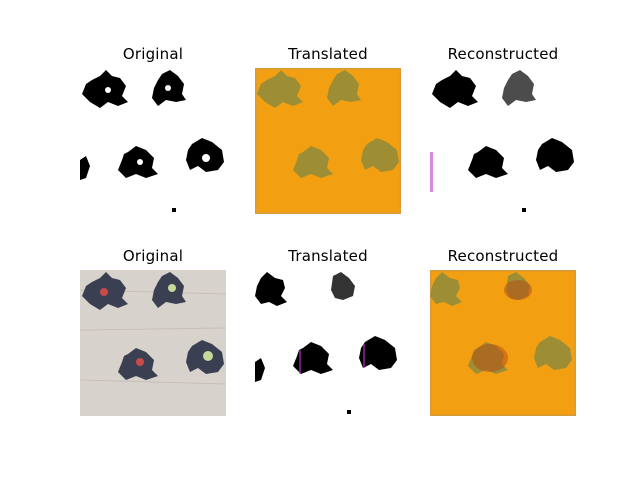 This screenshot has height=480, width=640. Describe the element at coordinates (328, 256) in the screenshot. I see `panel-title-r2c2: Translated` at that location.